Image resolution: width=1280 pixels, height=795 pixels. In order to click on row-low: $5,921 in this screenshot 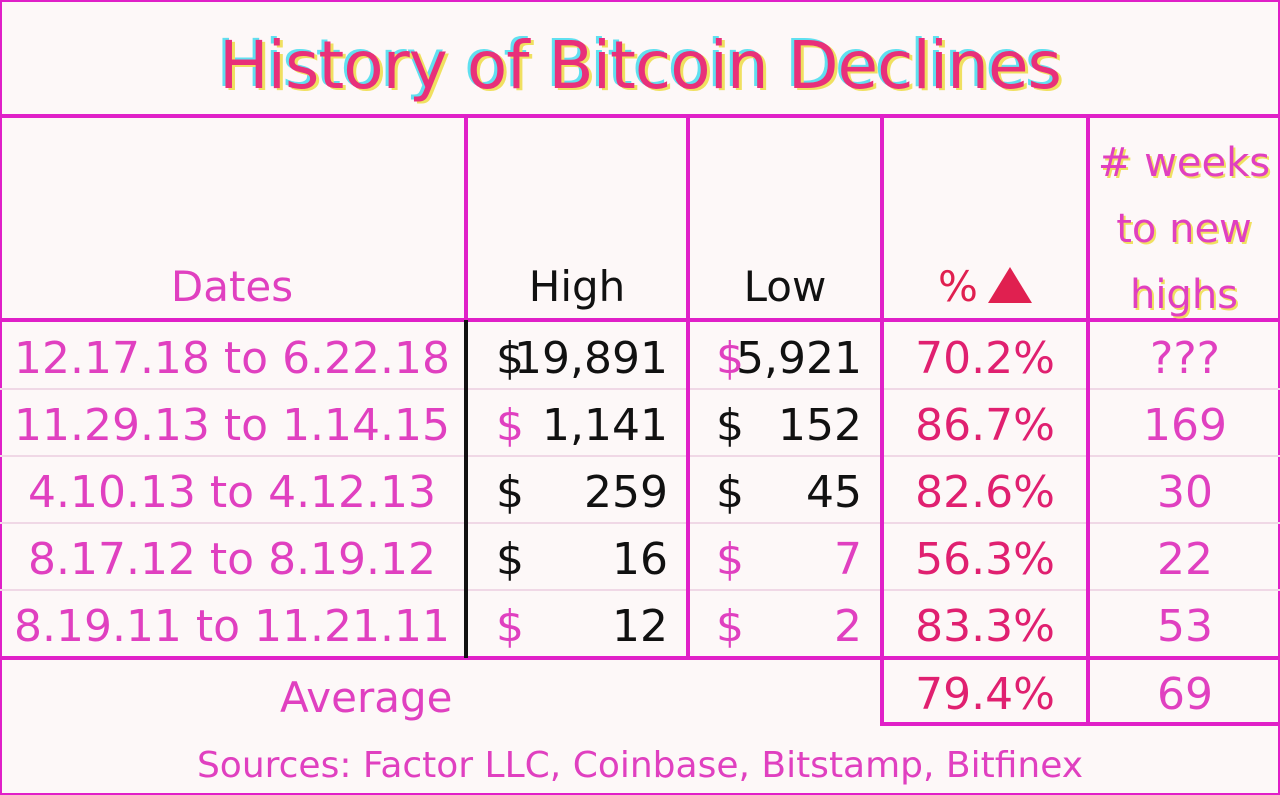, I will do `click(789, 359)`.